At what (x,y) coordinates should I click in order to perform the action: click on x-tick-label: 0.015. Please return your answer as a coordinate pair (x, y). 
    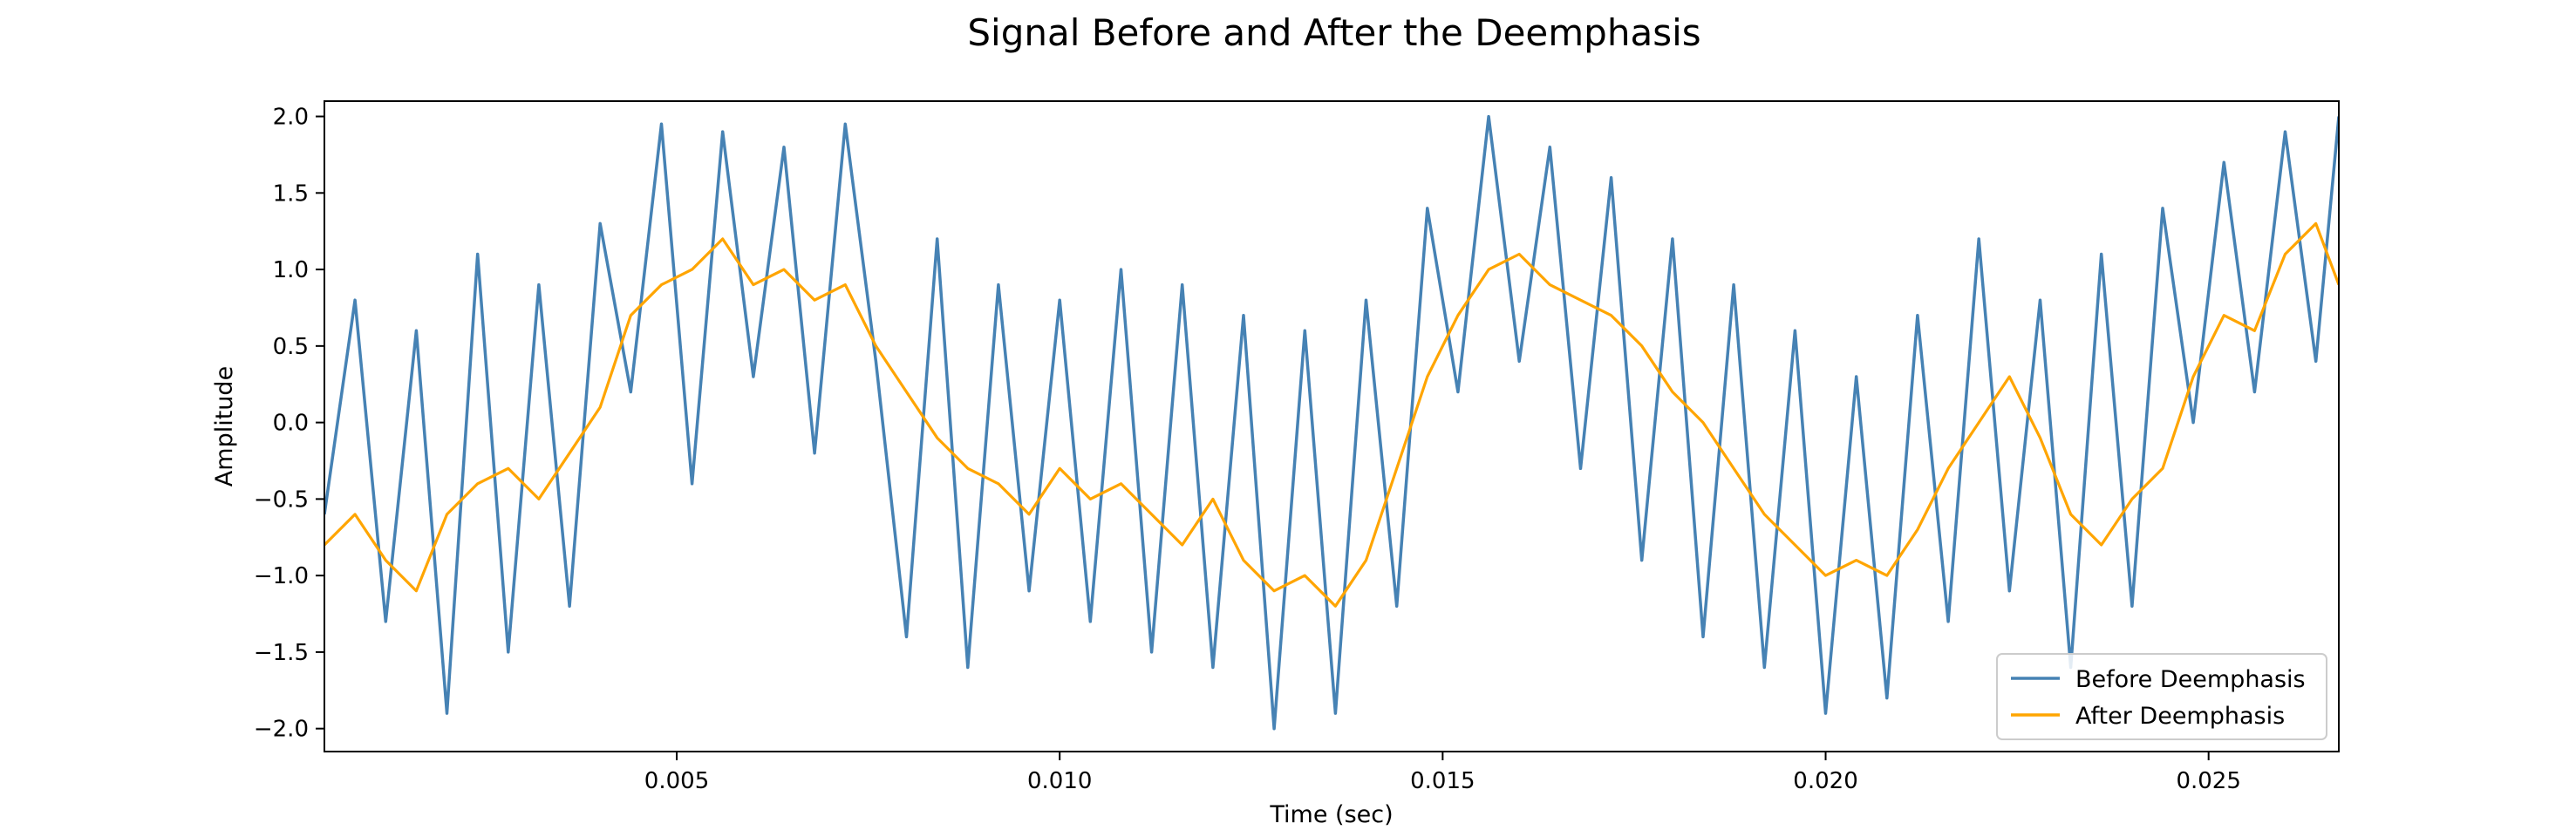
    Looking at the image, I should click on (1442, 781).